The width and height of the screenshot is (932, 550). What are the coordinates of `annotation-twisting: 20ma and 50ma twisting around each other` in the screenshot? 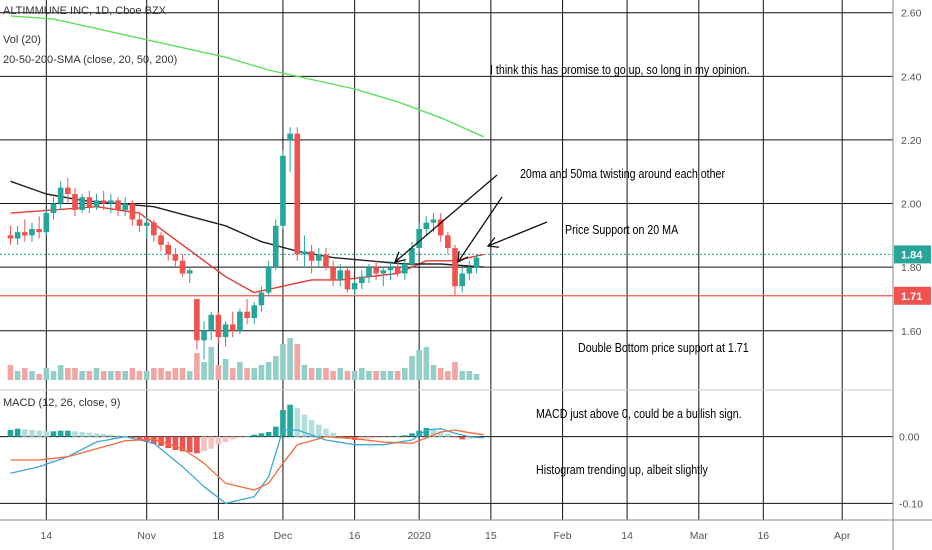 It's located at (623, 173).